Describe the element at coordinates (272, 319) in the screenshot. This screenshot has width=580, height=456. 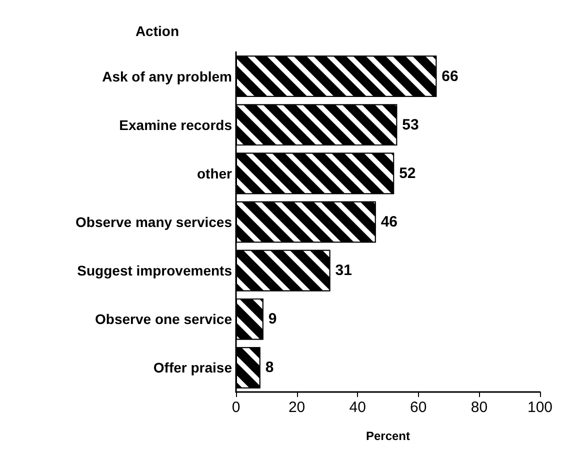
I see `data-label: 9` at that location.